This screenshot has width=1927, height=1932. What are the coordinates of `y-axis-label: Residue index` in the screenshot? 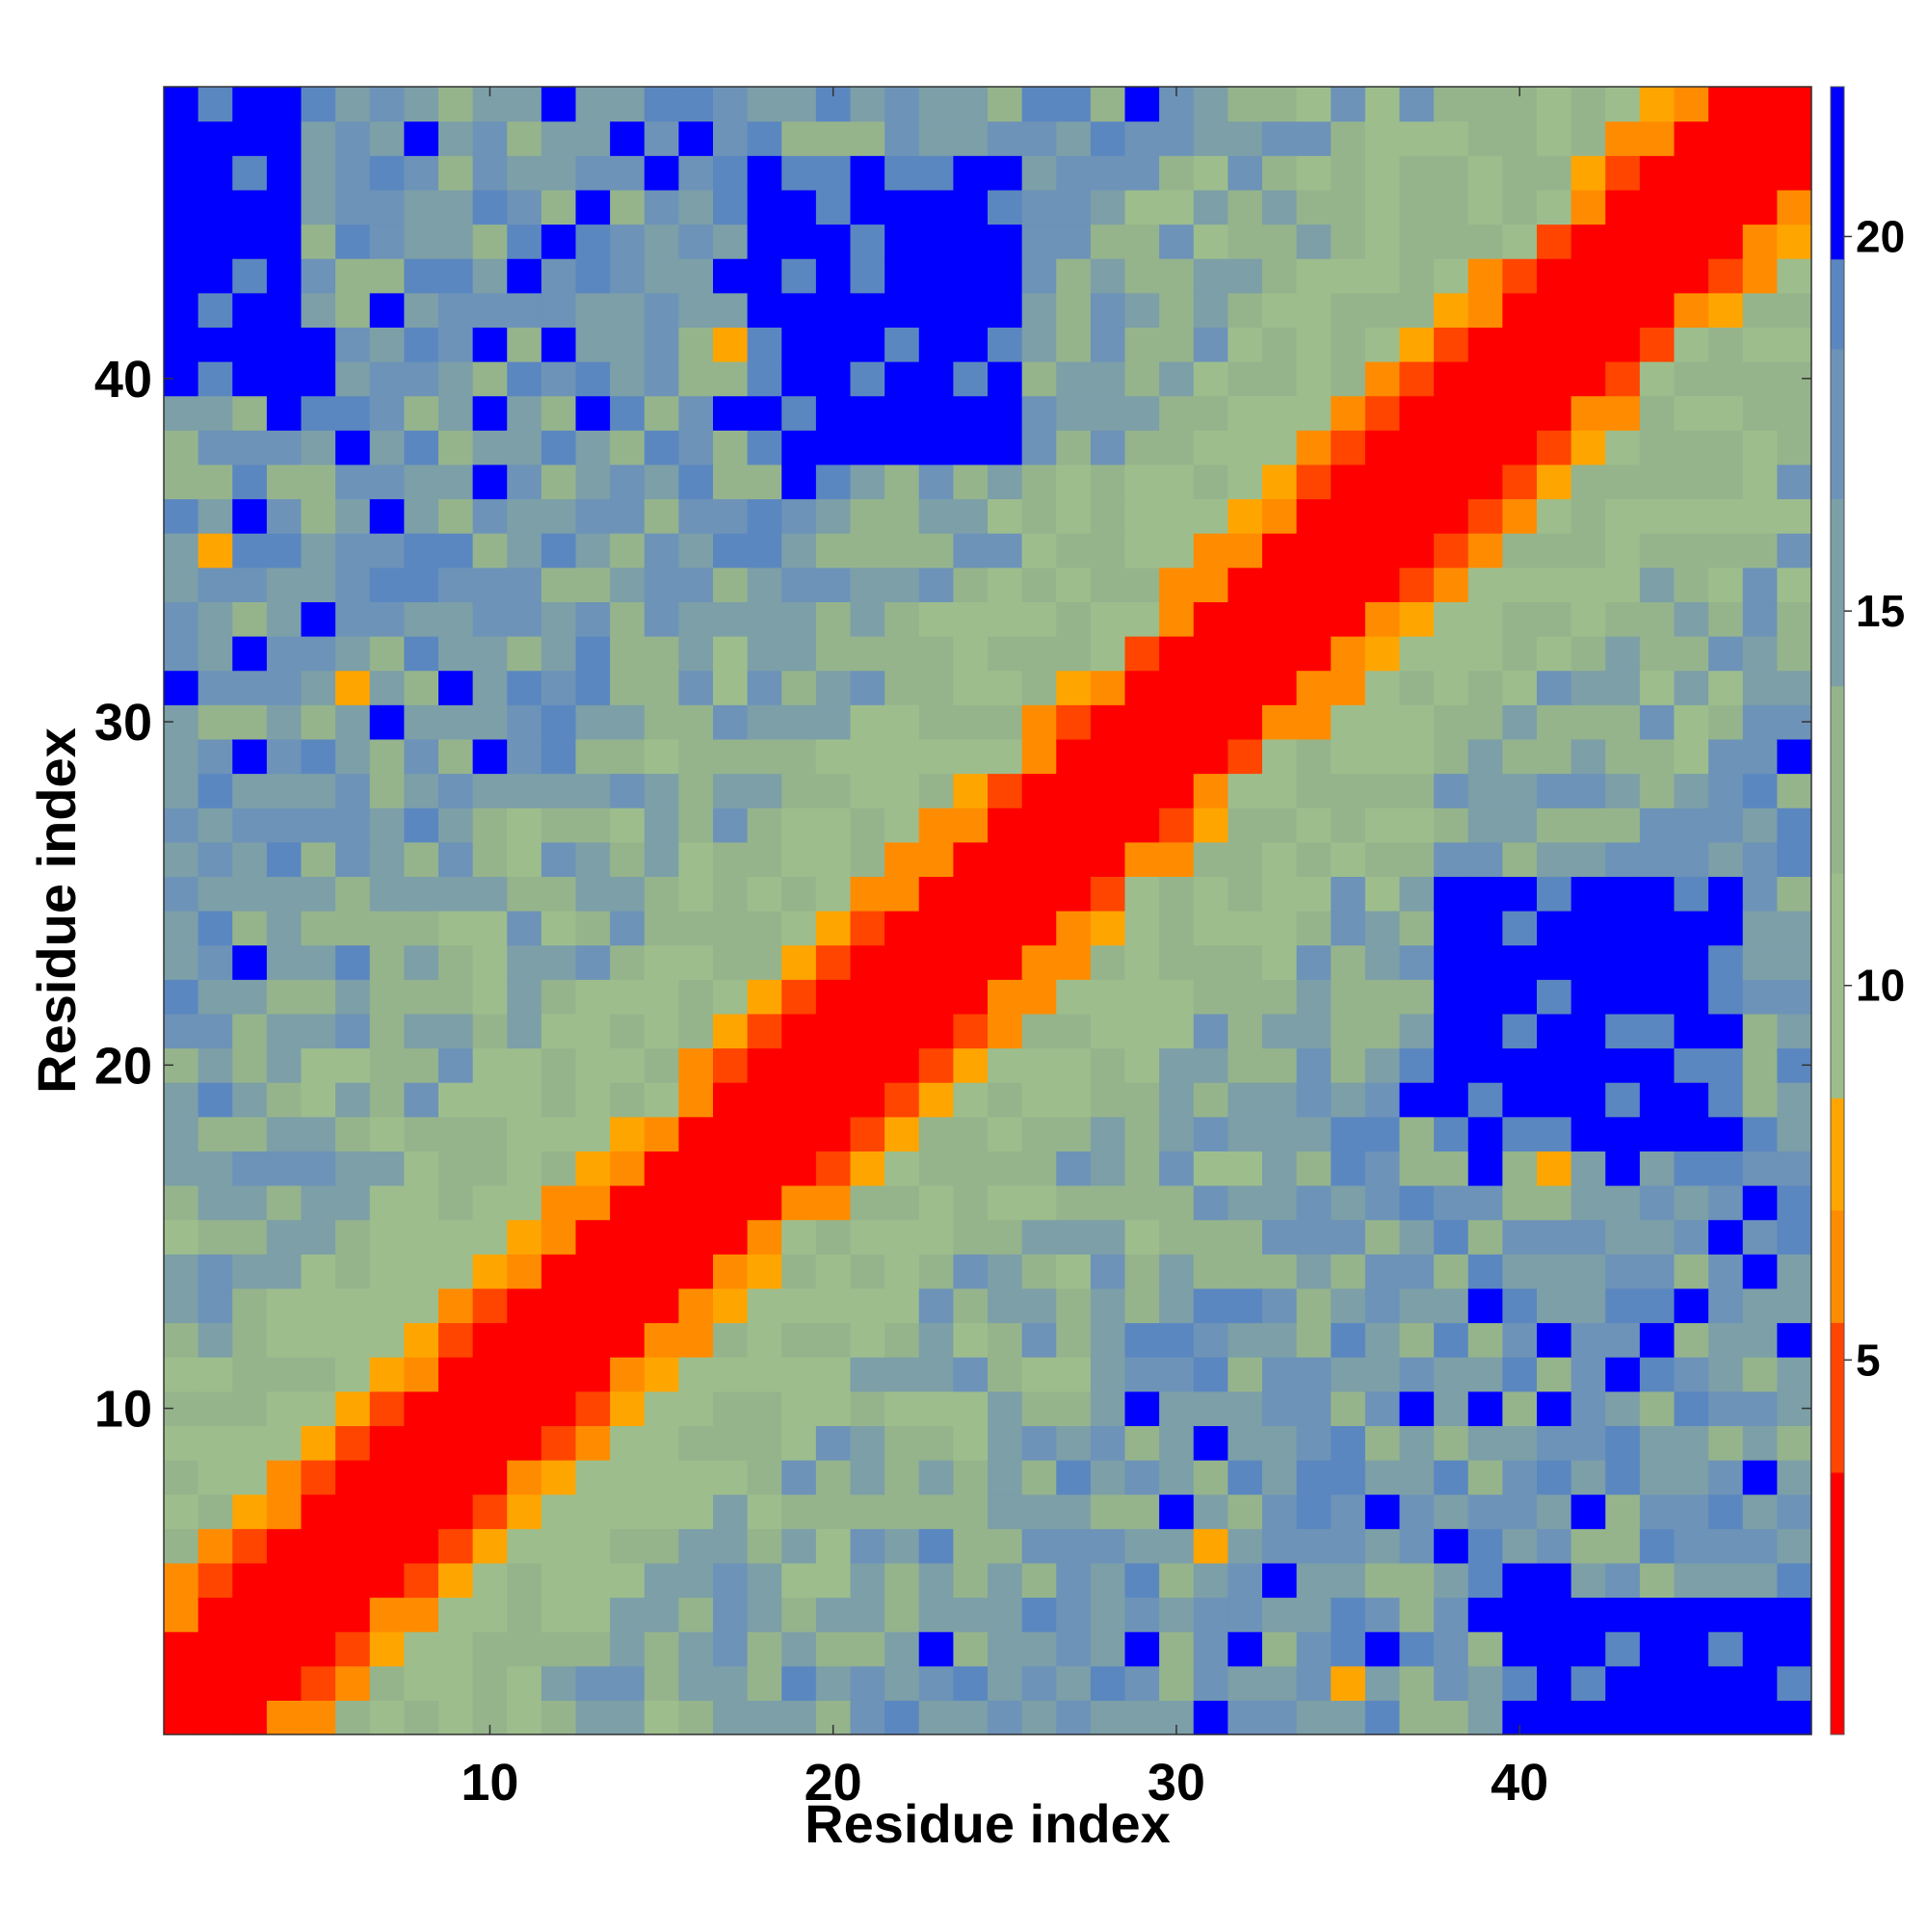 It's located at (56, 911).